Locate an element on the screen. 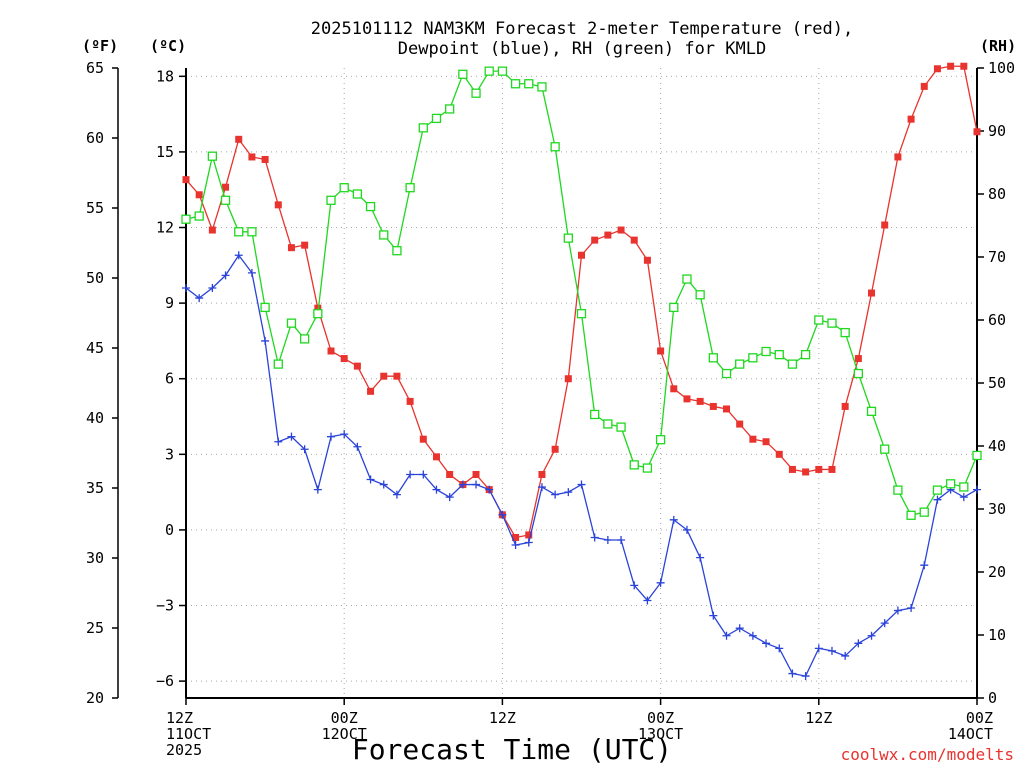 The image size is (1024, 768). celsius-tick-label: 12 is located at coordinates (165, 228).